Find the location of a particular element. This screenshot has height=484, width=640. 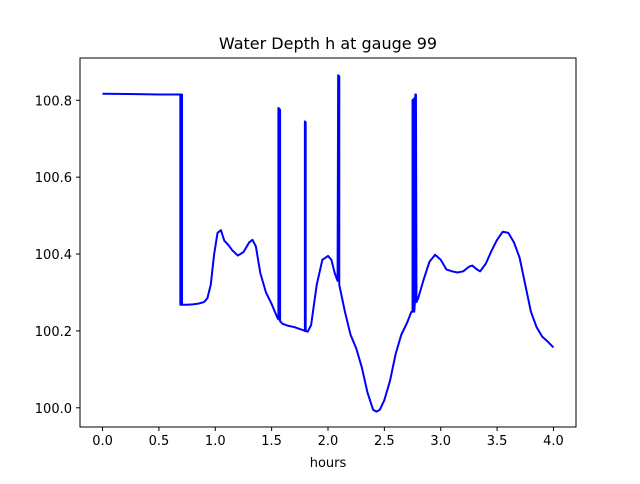

x-axis-label: hours is located at coordinates (328, 463).